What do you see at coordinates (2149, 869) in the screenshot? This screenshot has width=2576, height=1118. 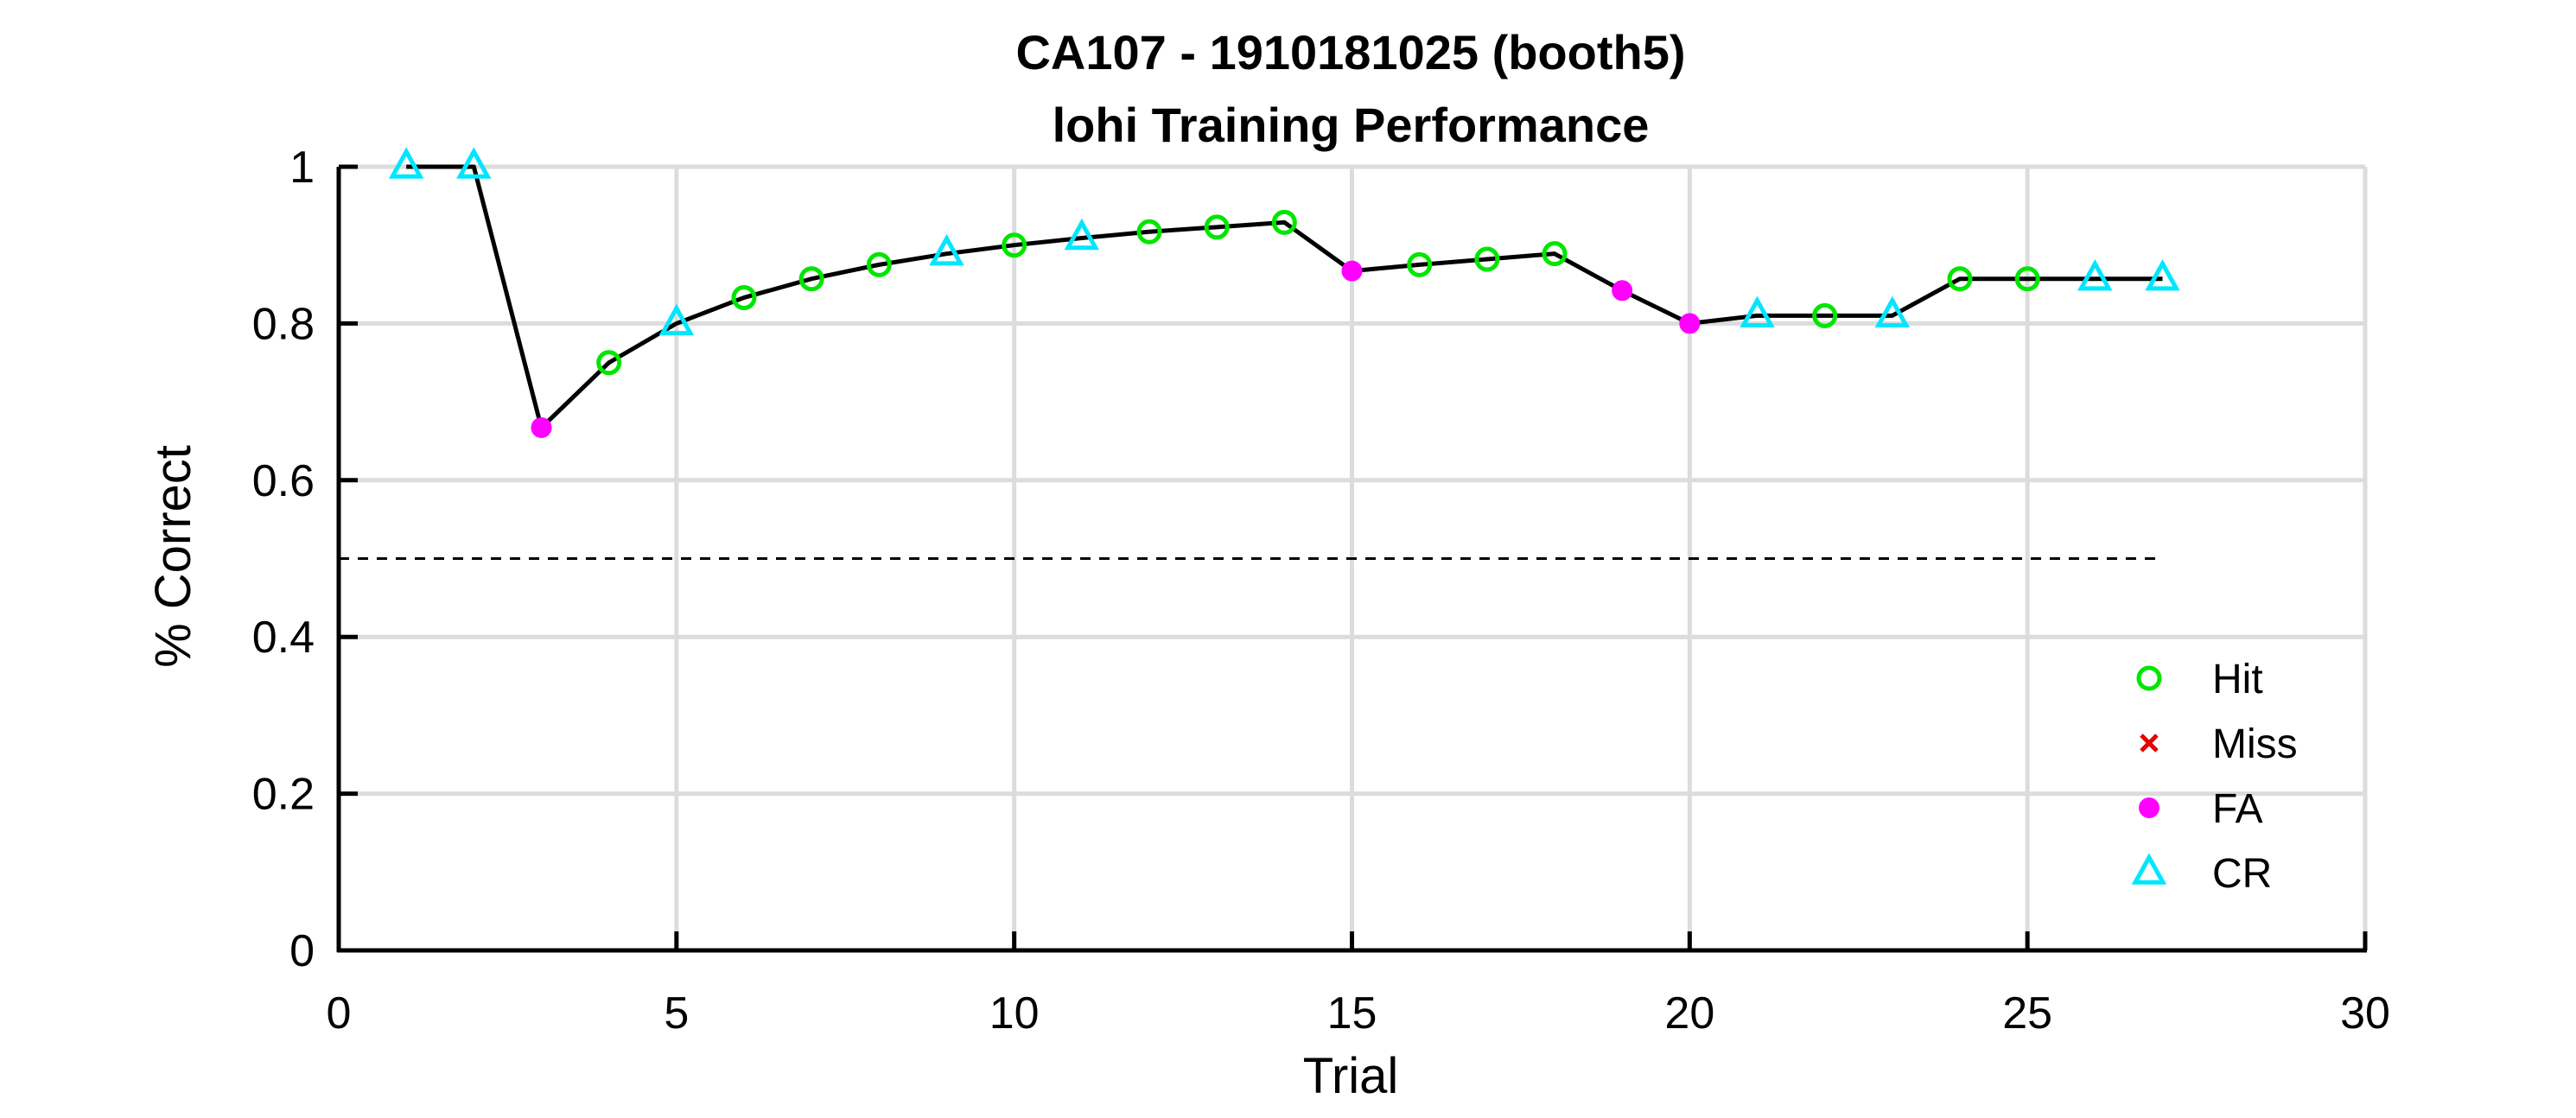 I see `legend-marker-cr` at bounding box center [2149, 869].